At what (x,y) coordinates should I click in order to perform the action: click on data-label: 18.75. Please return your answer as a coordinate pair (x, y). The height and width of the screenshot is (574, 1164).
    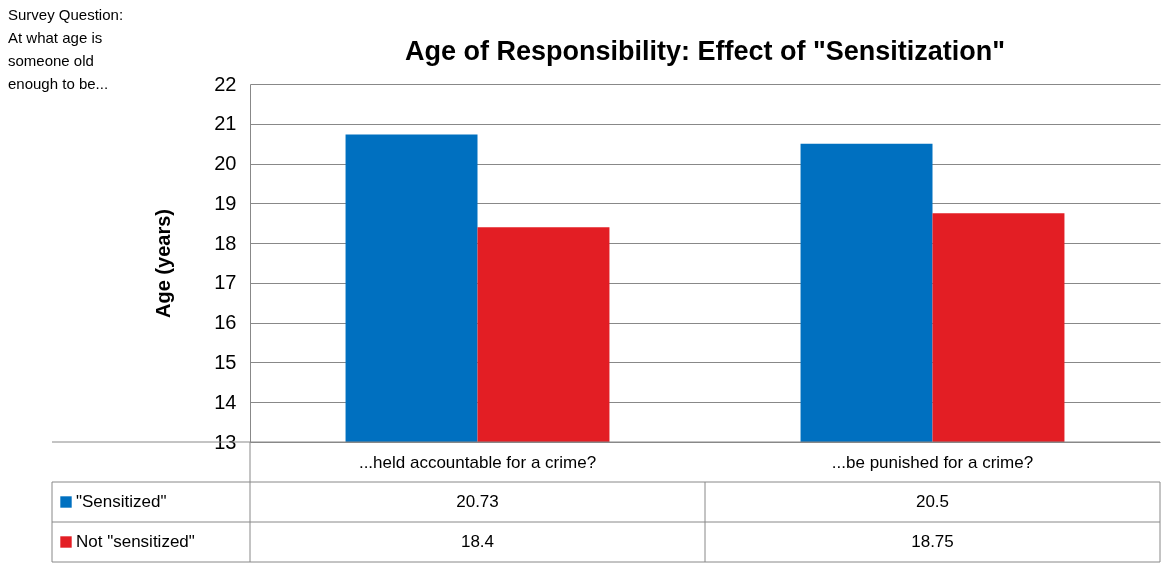
    Looking at the image, I should click on (932, 541).